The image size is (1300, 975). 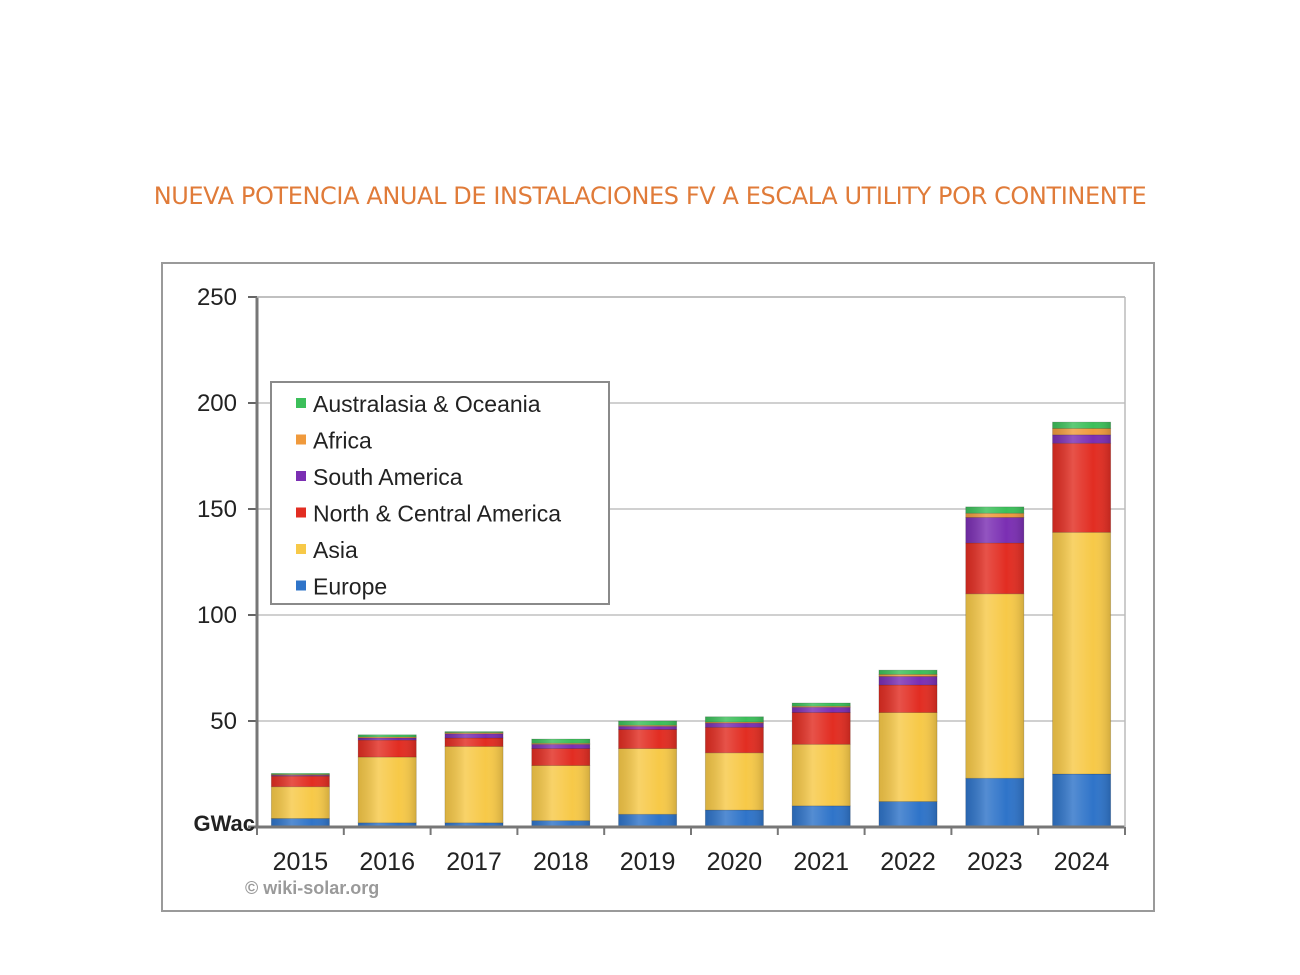 What do you see at coordinates (301, 476) in the screenshot?
I see `legend-swatch-south-america` at bounding box center [301, 476].